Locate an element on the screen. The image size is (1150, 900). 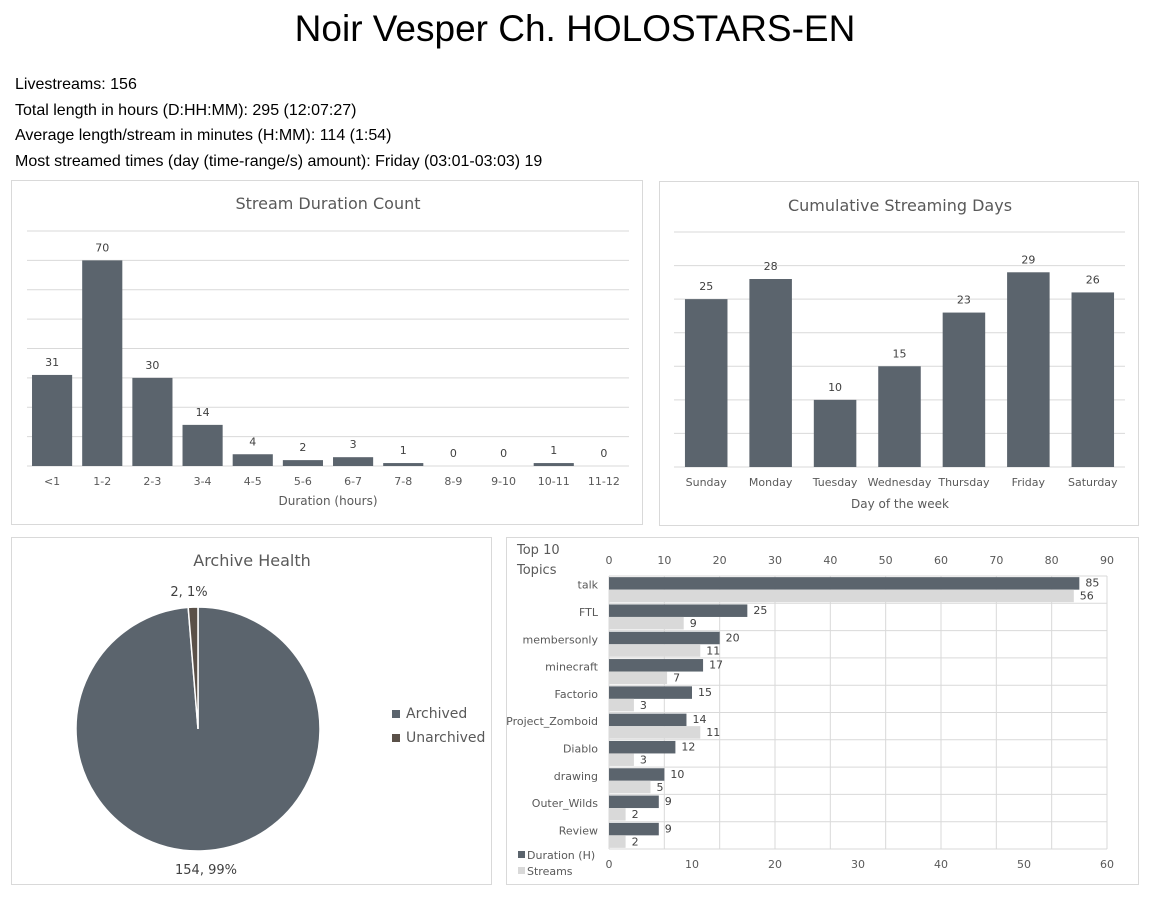
legend-swatch-streams is located at coordinates (521, 870).